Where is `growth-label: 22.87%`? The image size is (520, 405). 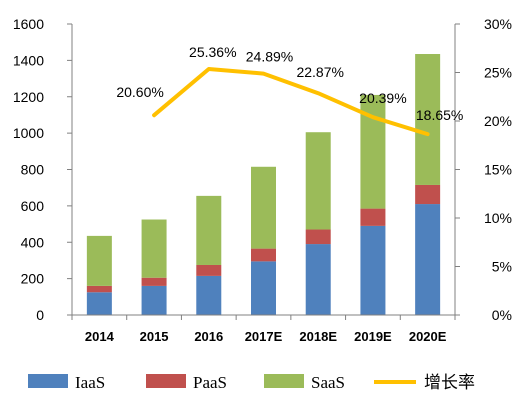 growth-label: 22.87% is located at coordinates (319, 72).